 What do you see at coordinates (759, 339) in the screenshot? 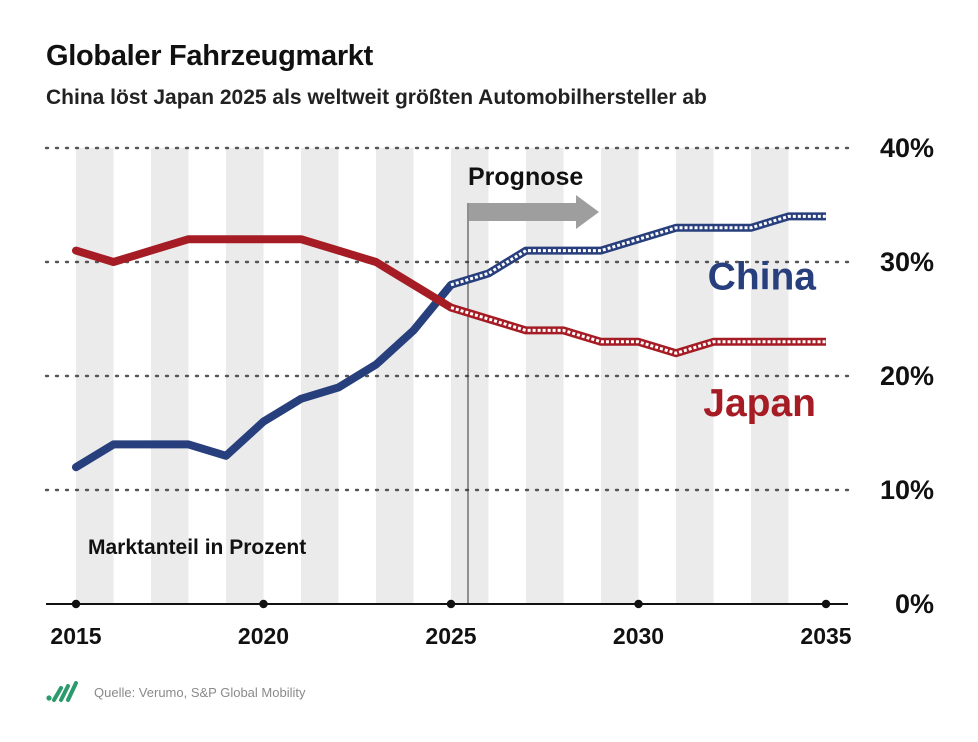
I see `series-labels: China Japan` at bounding box center [759, 339].